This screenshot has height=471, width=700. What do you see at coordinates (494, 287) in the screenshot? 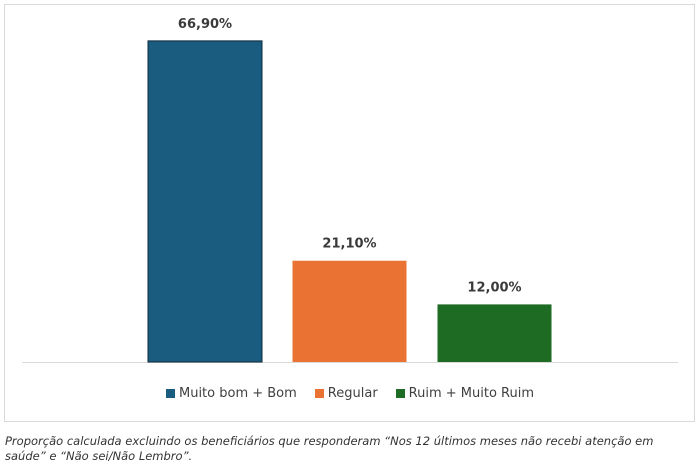
I see `data-label-ruim-muito-ruim: 12,00%` at bounding box center [494, 287].